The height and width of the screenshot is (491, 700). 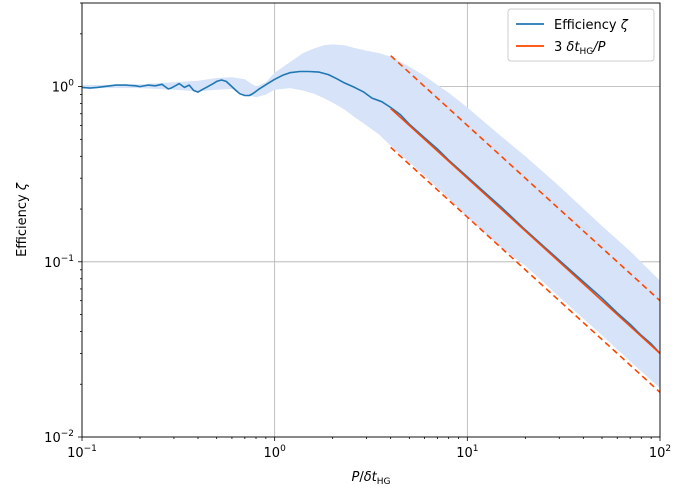 What do you see at coordinates (580, 48) in the screenshot?
I see `legend-label-1: 3 δtHG/P` at bounding box center [580, 48].